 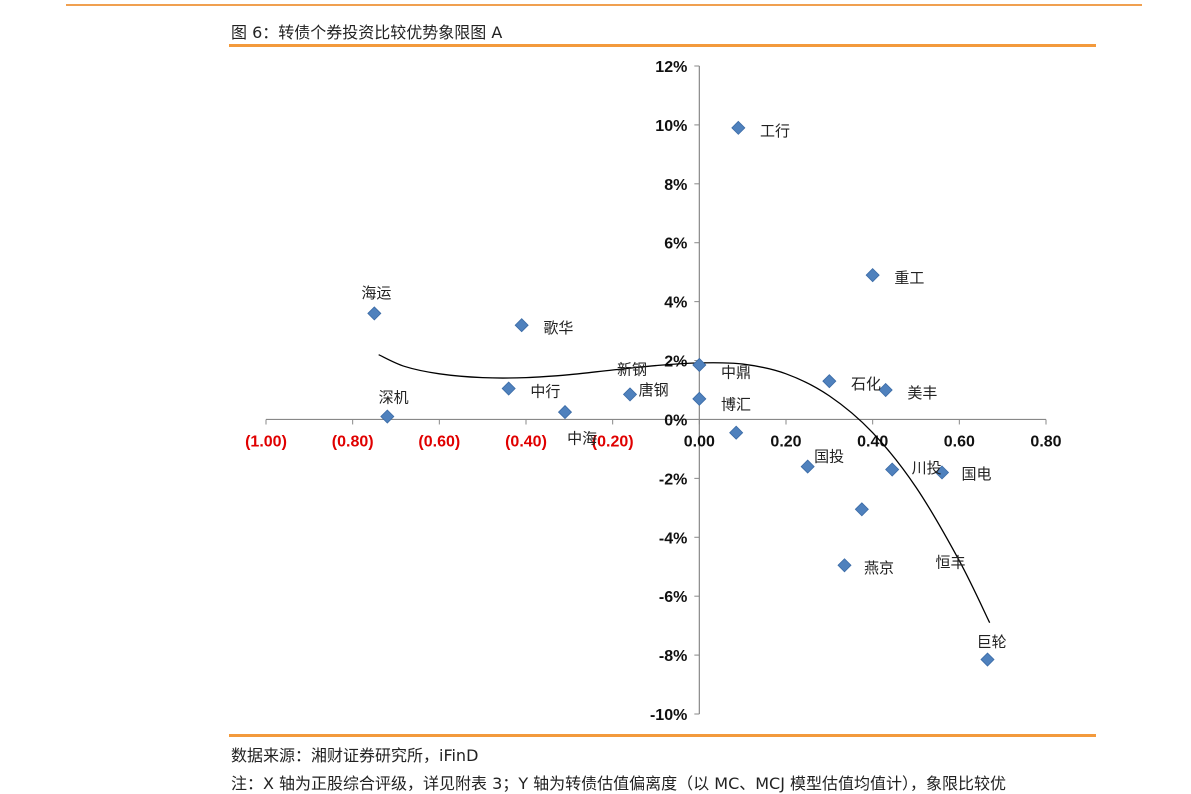 What do you see at coordinates (909, 278) in the screenshot?
I see `point-label: 重工` at bounding box center [909, 278].